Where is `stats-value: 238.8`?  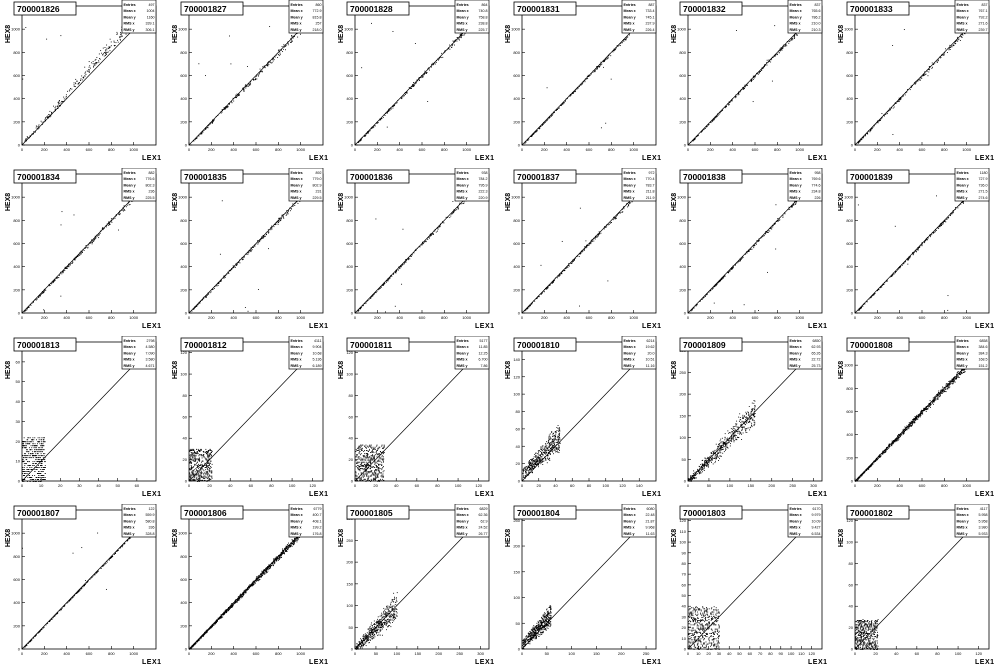 stats-value: 238.8 is located at coordinates (483, 24).